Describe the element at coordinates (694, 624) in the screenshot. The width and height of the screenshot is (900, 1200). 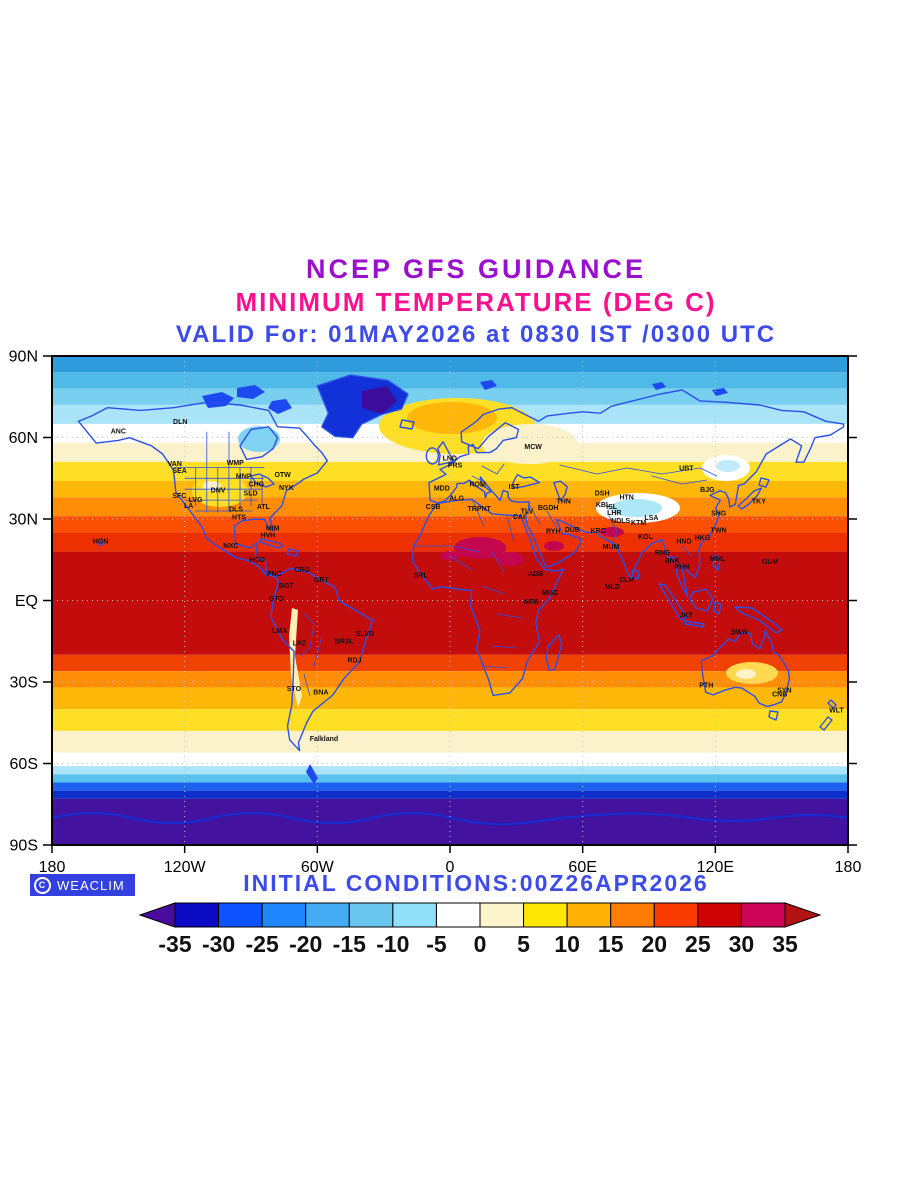
I see `coast-java` at that location.